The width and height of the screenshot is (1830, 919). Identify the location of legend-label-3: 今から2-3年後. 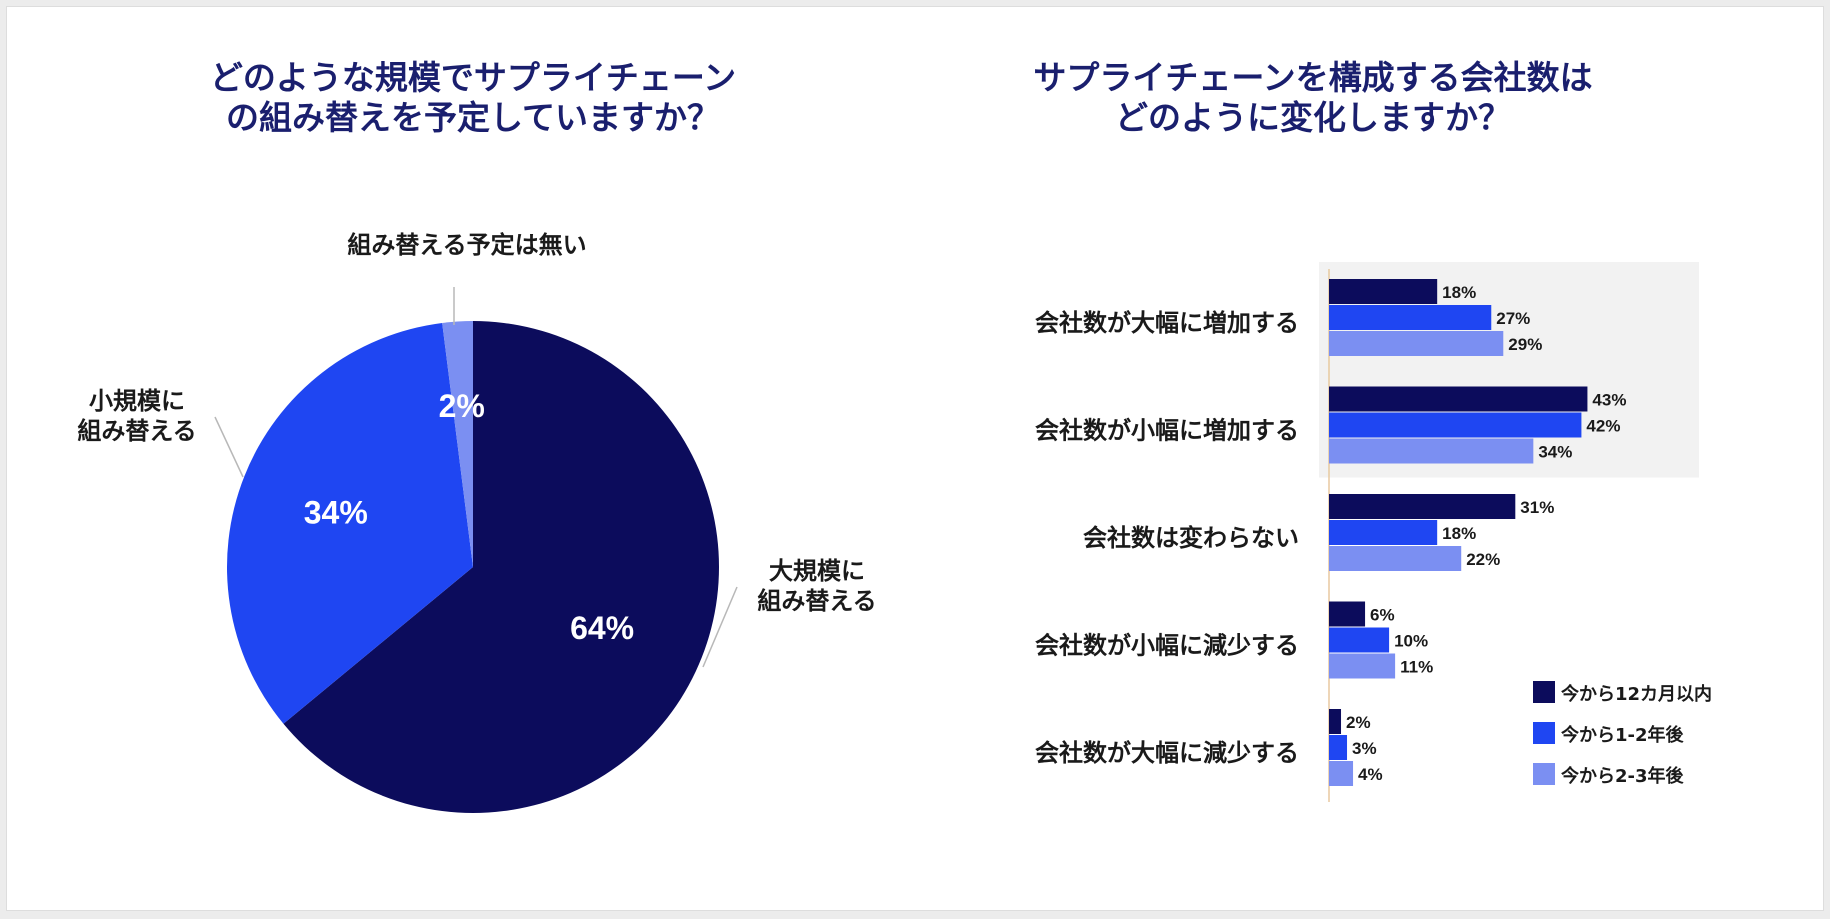
(1623, 776).